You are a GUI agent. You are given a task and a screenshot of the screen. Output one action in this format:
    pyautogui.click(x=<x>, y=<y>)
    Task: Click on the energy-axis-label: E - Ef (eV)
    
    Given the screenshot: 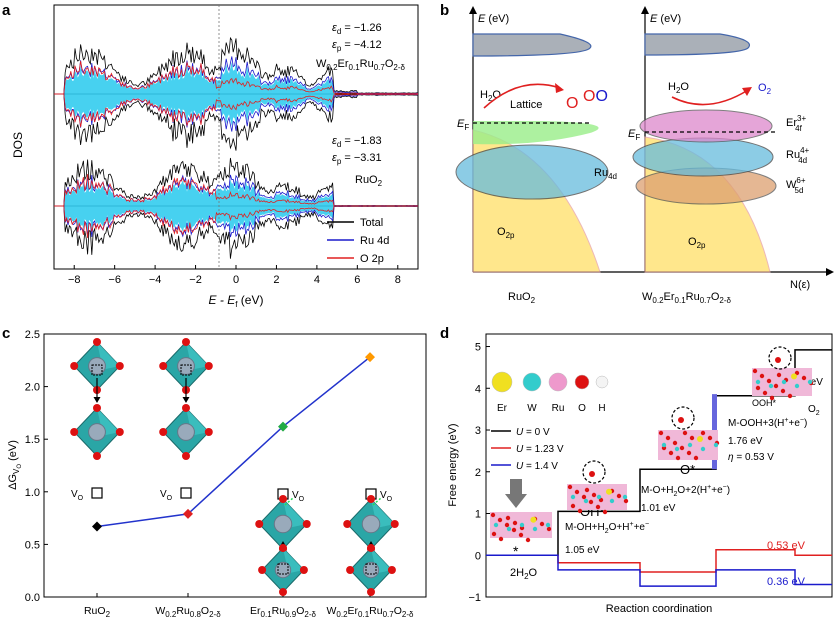 What is the action you would take?
    pyautogui.click(x=236, y=301)
    